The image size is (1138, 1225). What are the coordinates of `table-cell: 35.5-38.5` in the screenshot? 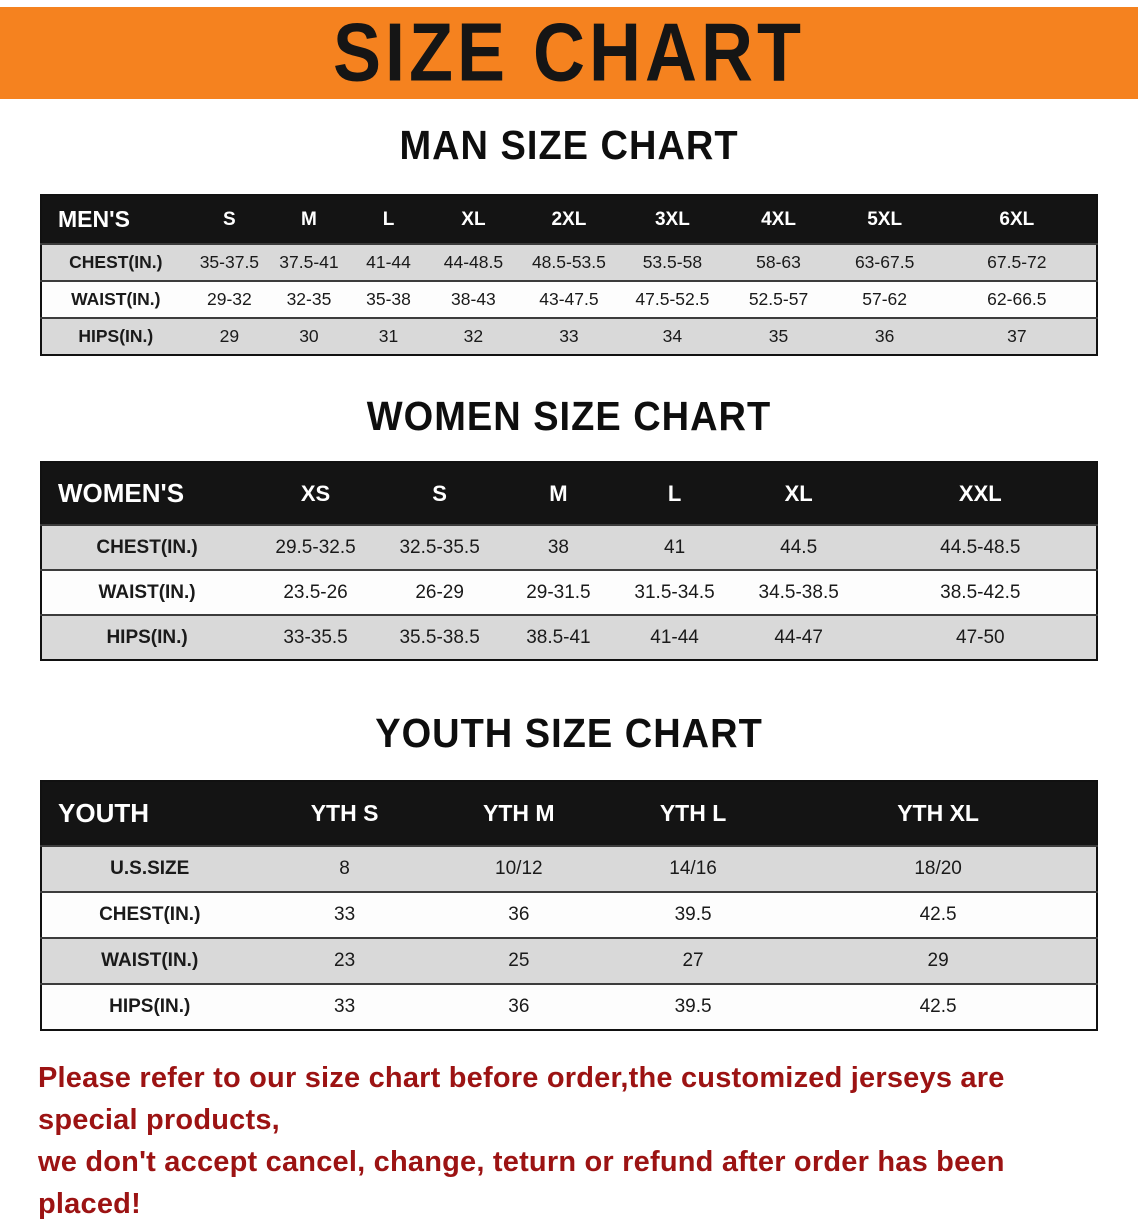 It's located at (439, 637).